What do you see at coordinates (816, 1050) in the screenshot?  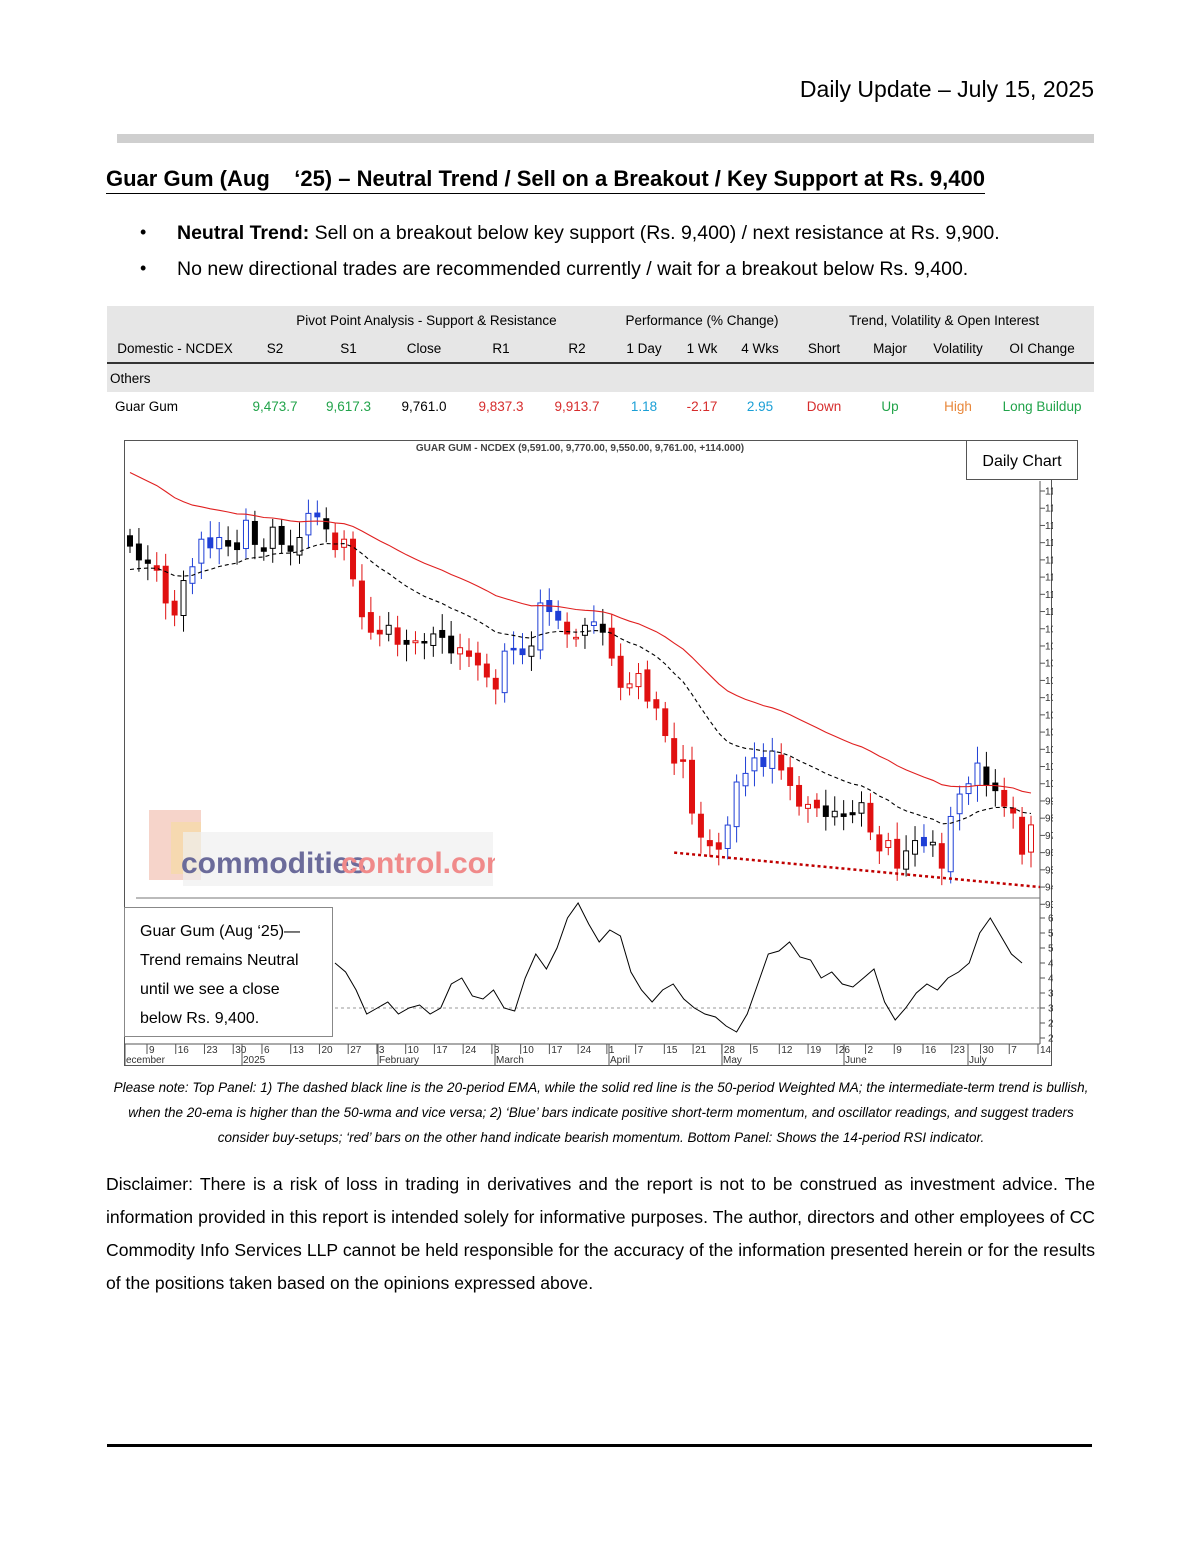 I see `date-tick-label: 19` at bounding box center [816, 1050].